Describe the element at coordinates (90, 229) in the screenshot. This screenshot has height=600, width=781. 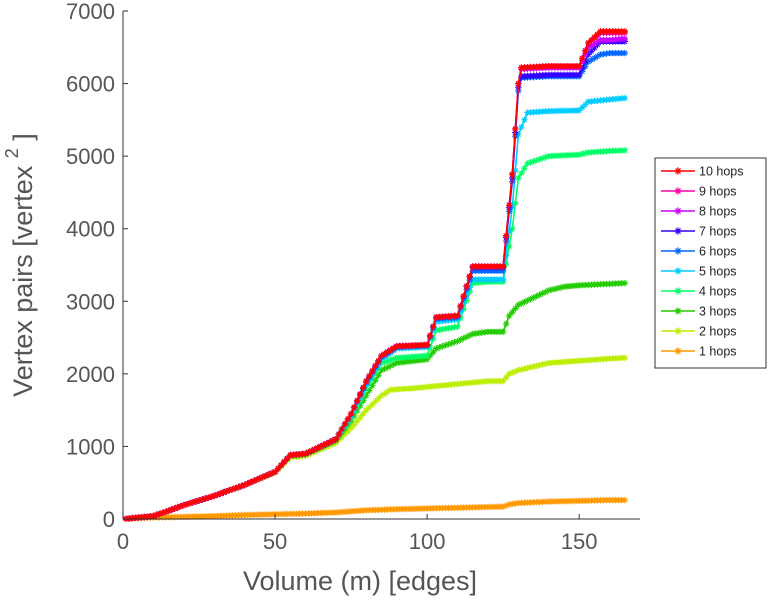
I see `y-tick-label-4: 4000` at that location.